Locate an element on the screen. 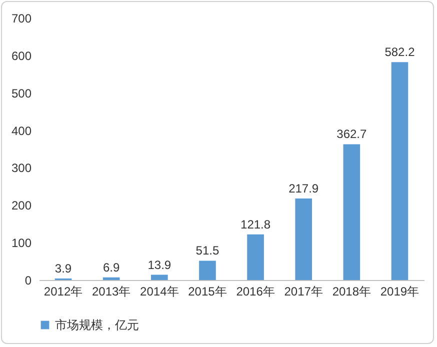 This screenshot has height=347, width=437. y-tick-label: 600 is located at coordinates (21, 55).